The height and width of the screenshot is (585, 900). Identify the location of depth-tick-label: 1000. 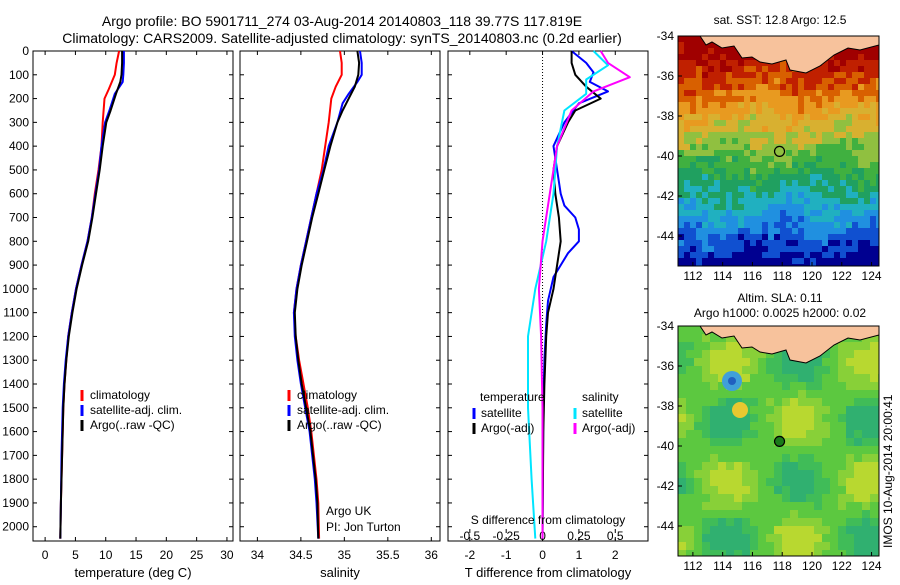
(15, 289).